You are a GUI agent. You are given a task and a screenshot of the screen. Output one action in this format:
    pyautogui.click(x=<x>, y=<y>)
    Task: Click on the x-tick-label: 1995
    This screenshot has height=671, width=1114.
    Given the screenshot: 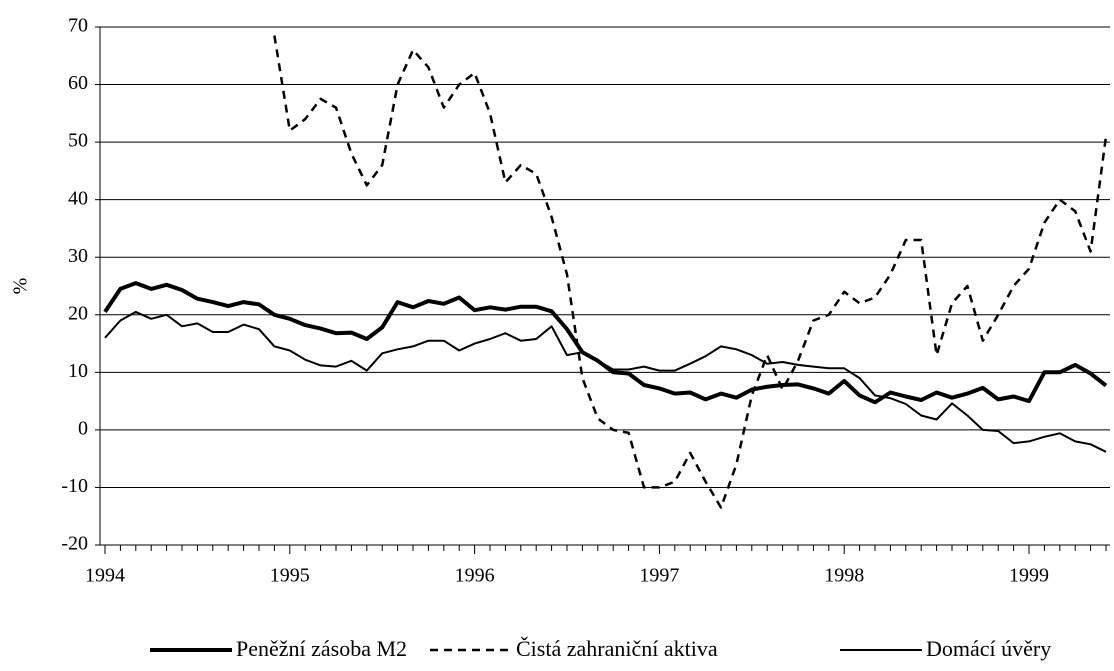 What is the action you would take?
    pyautogui.click(x=290, y=576)
    